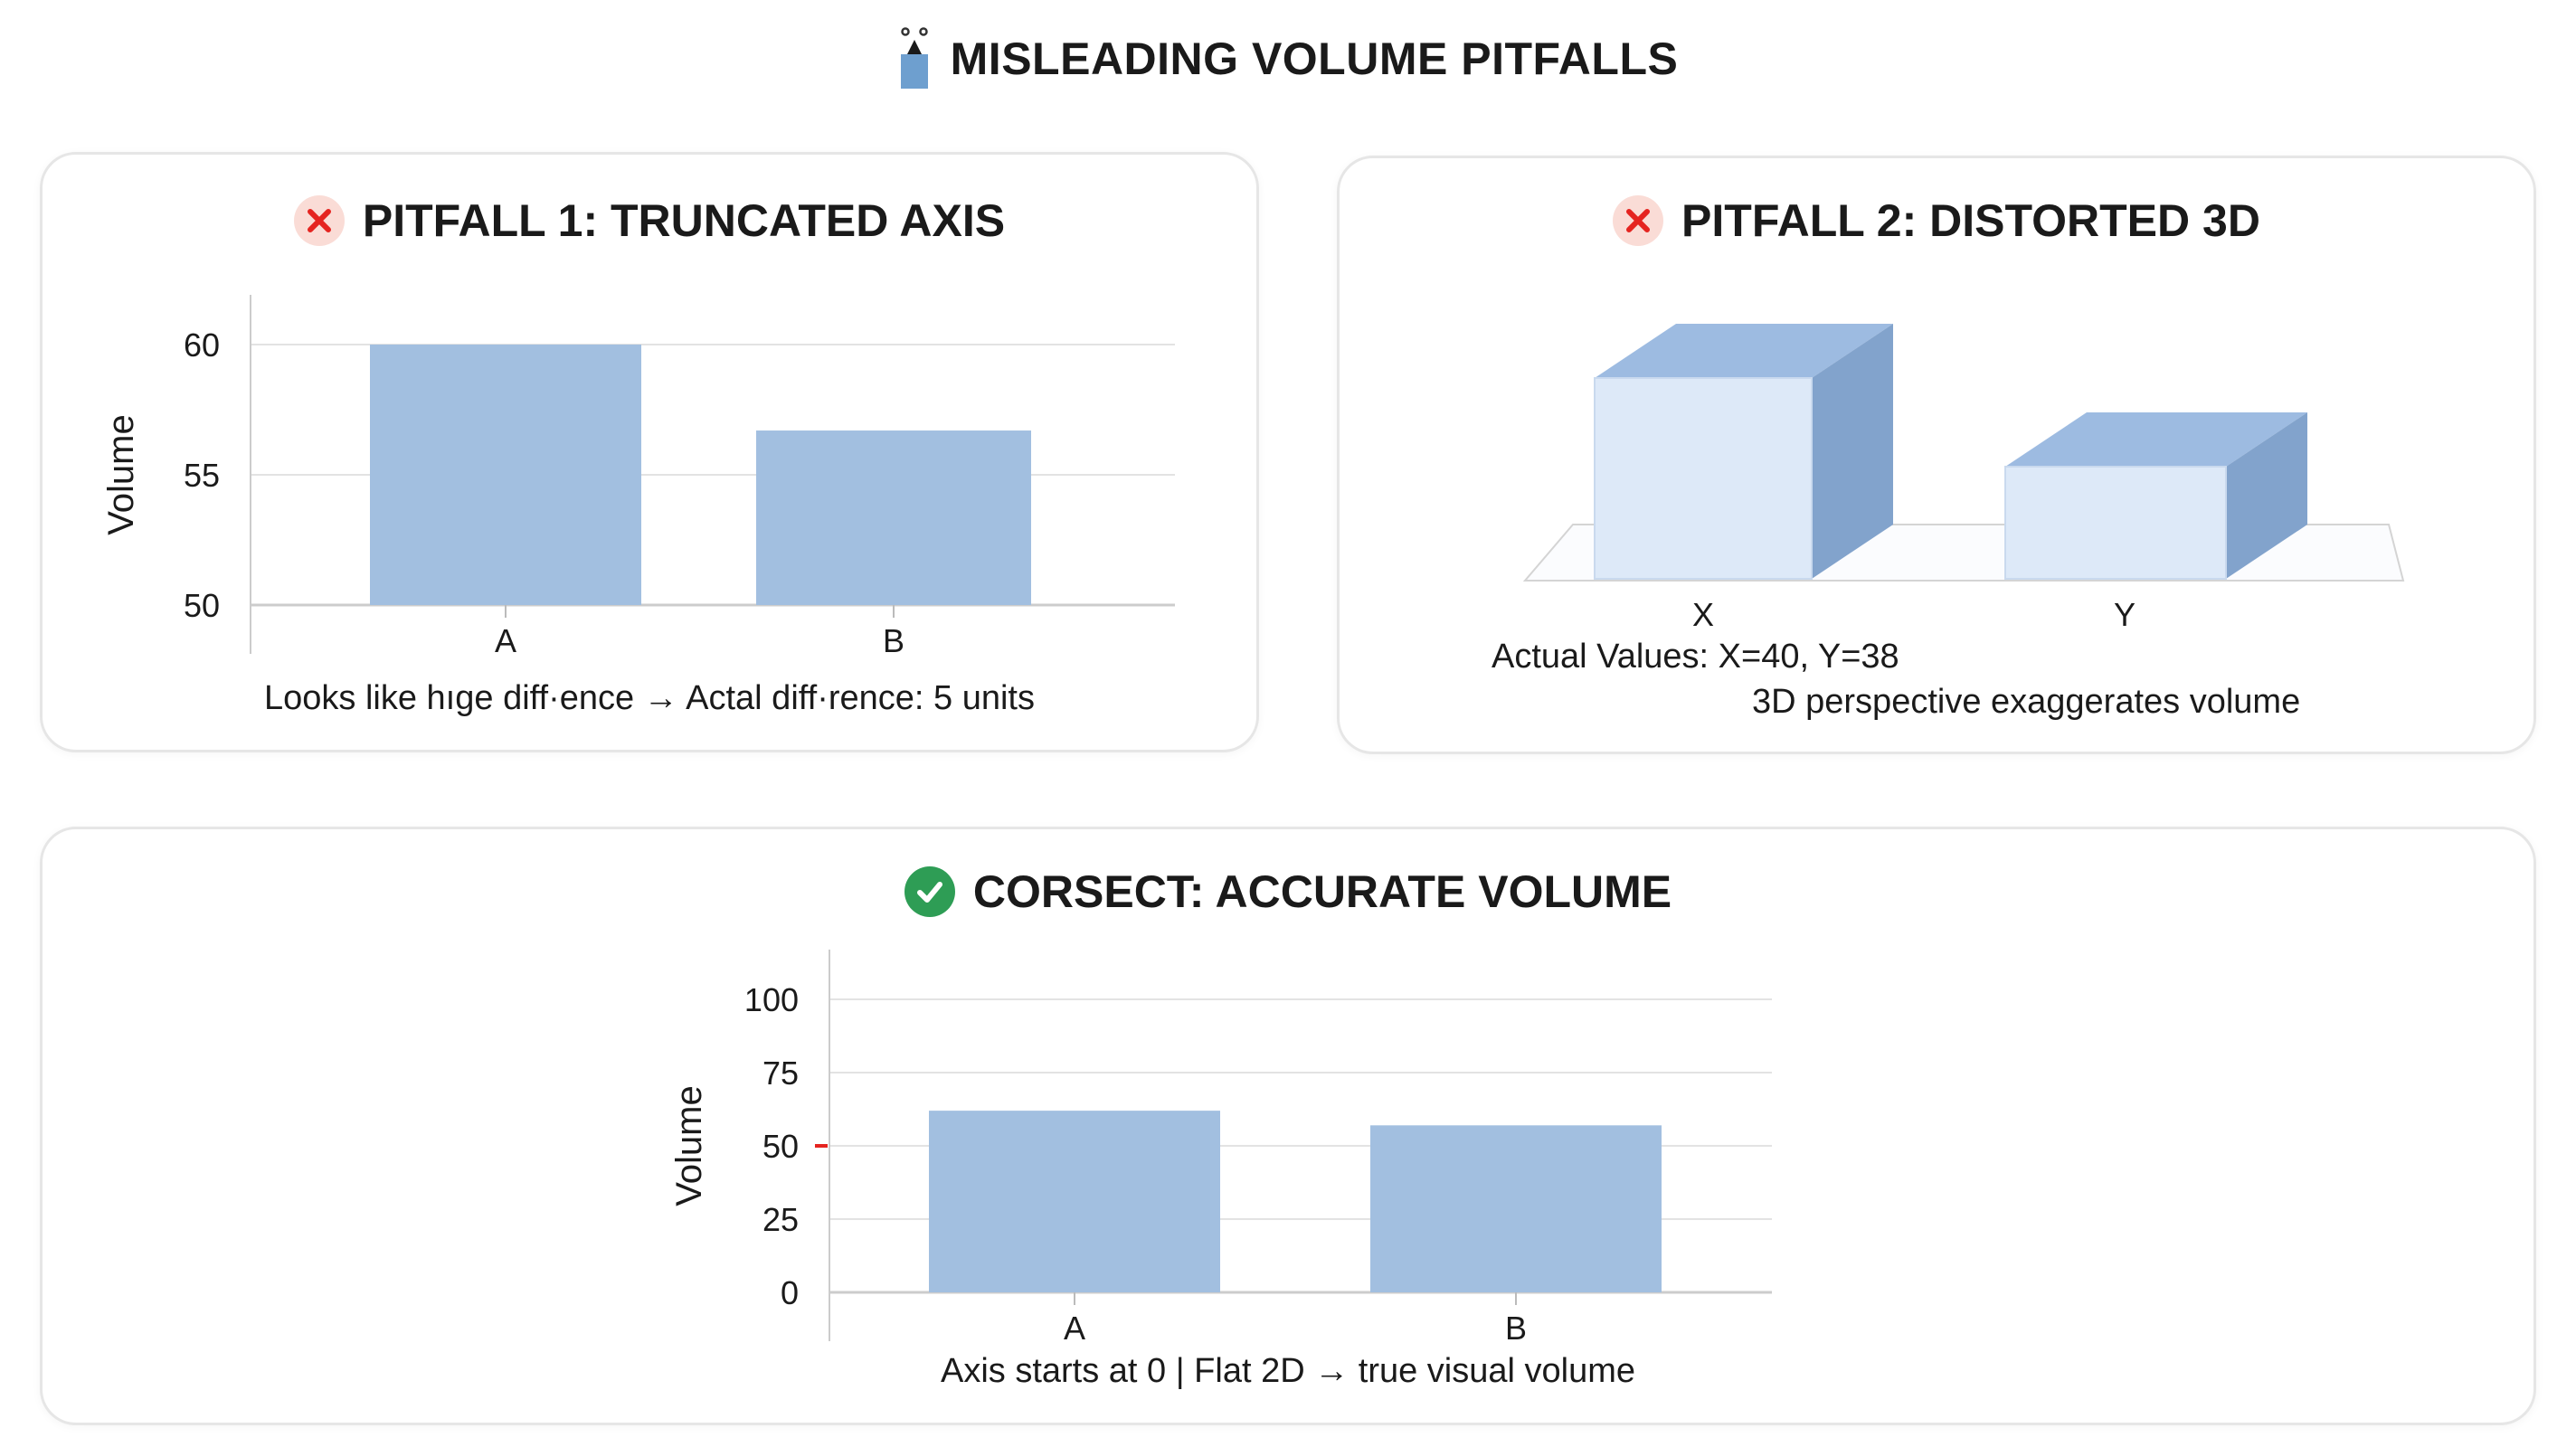 The height and width of the screenshot is (1447, 2576). Describe the element at coordinates (1970, 220) in the screenshot. I see `panel-title: PITFALL 2: DISTORTED 3D` at that location.